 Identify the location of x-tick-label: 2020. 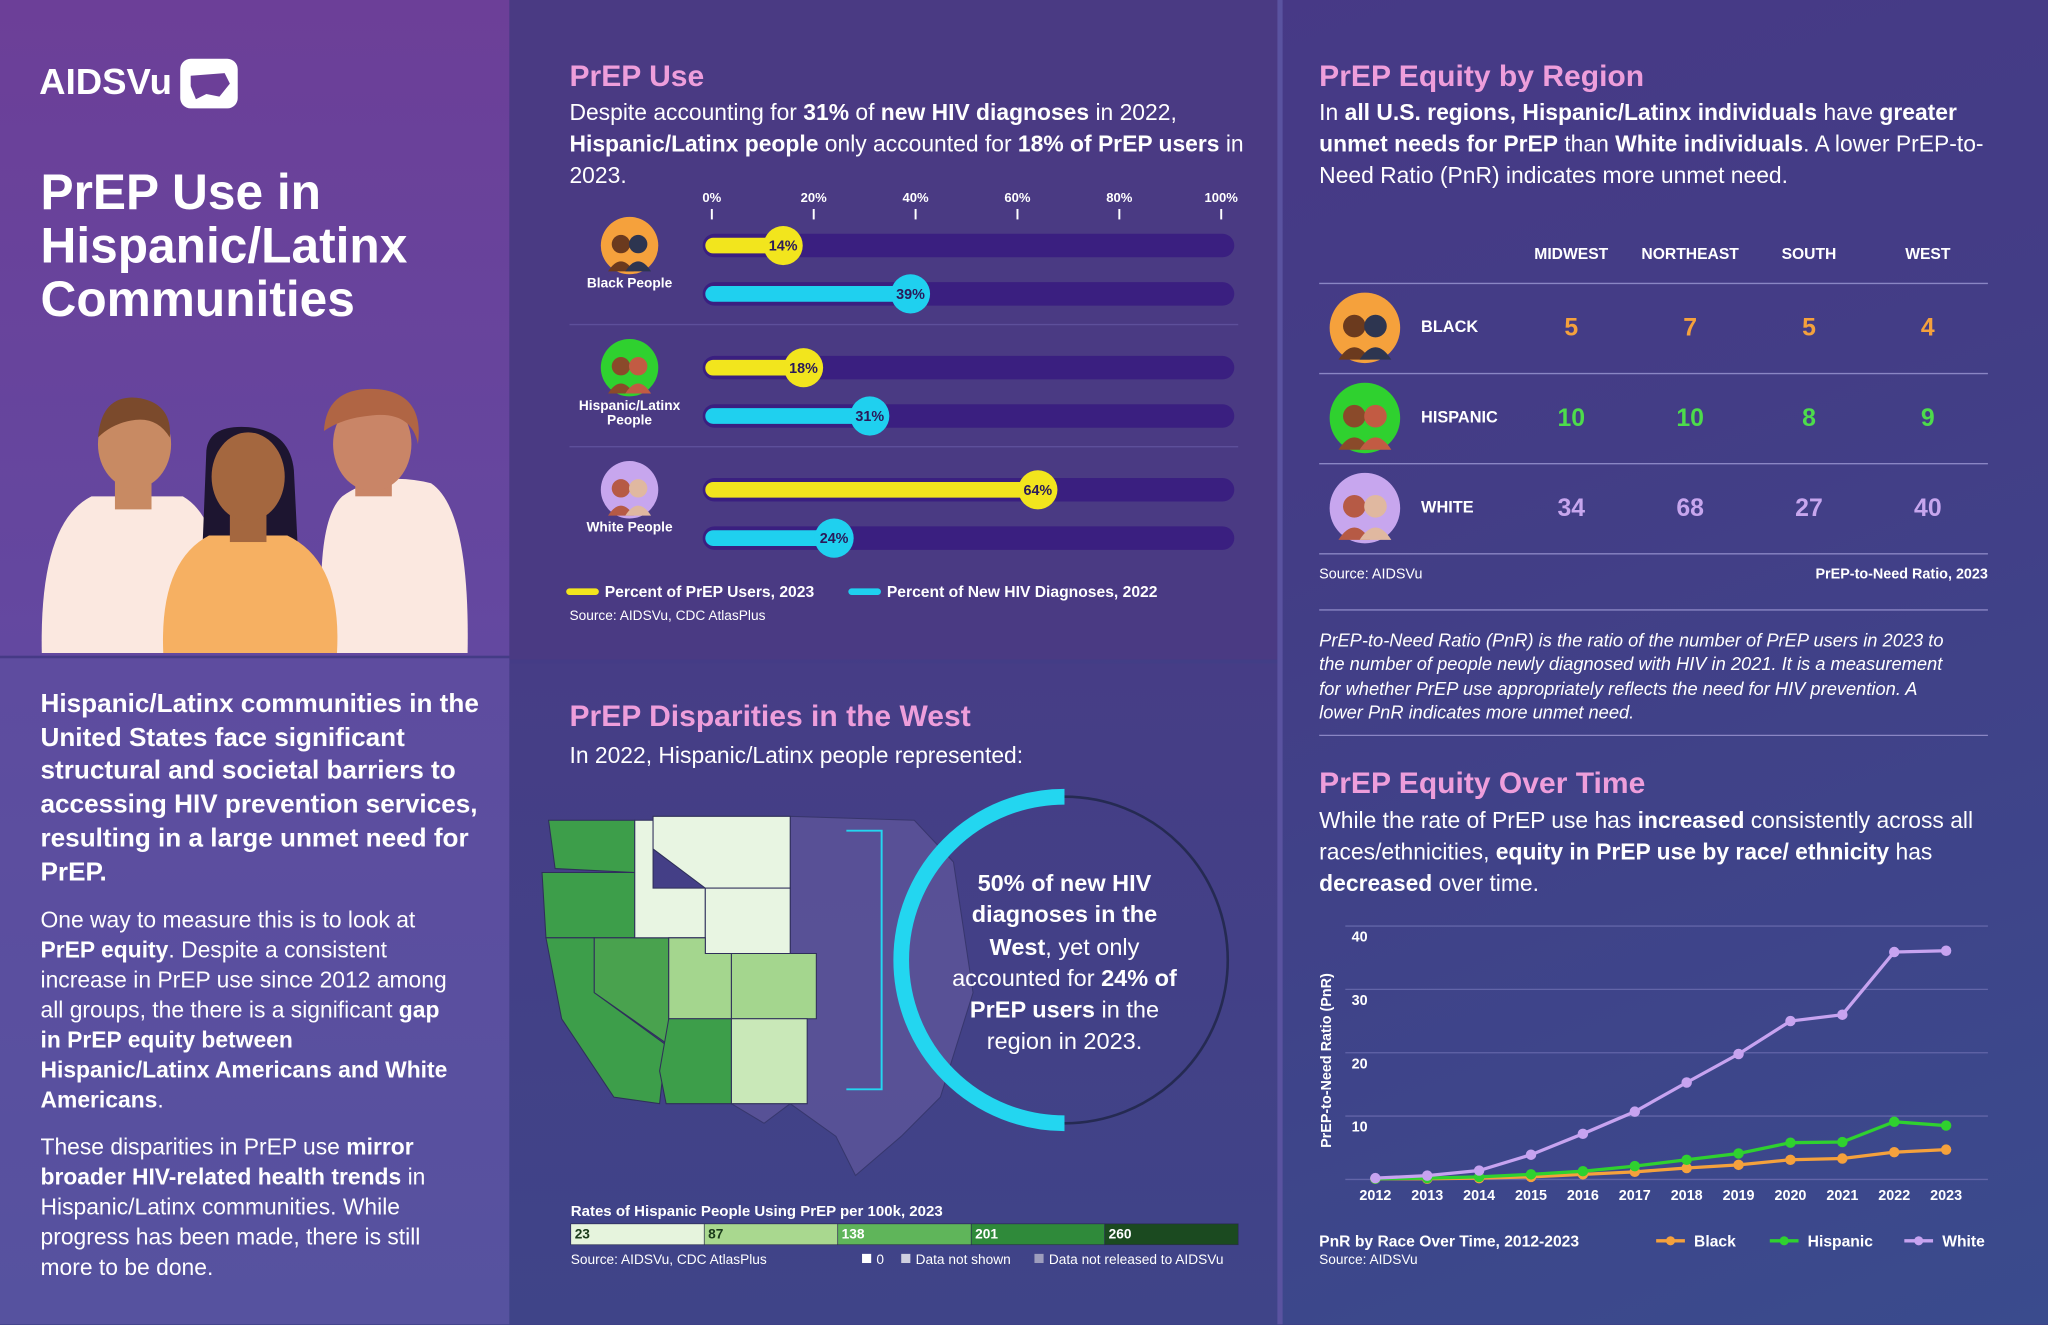
(1790, 1196).